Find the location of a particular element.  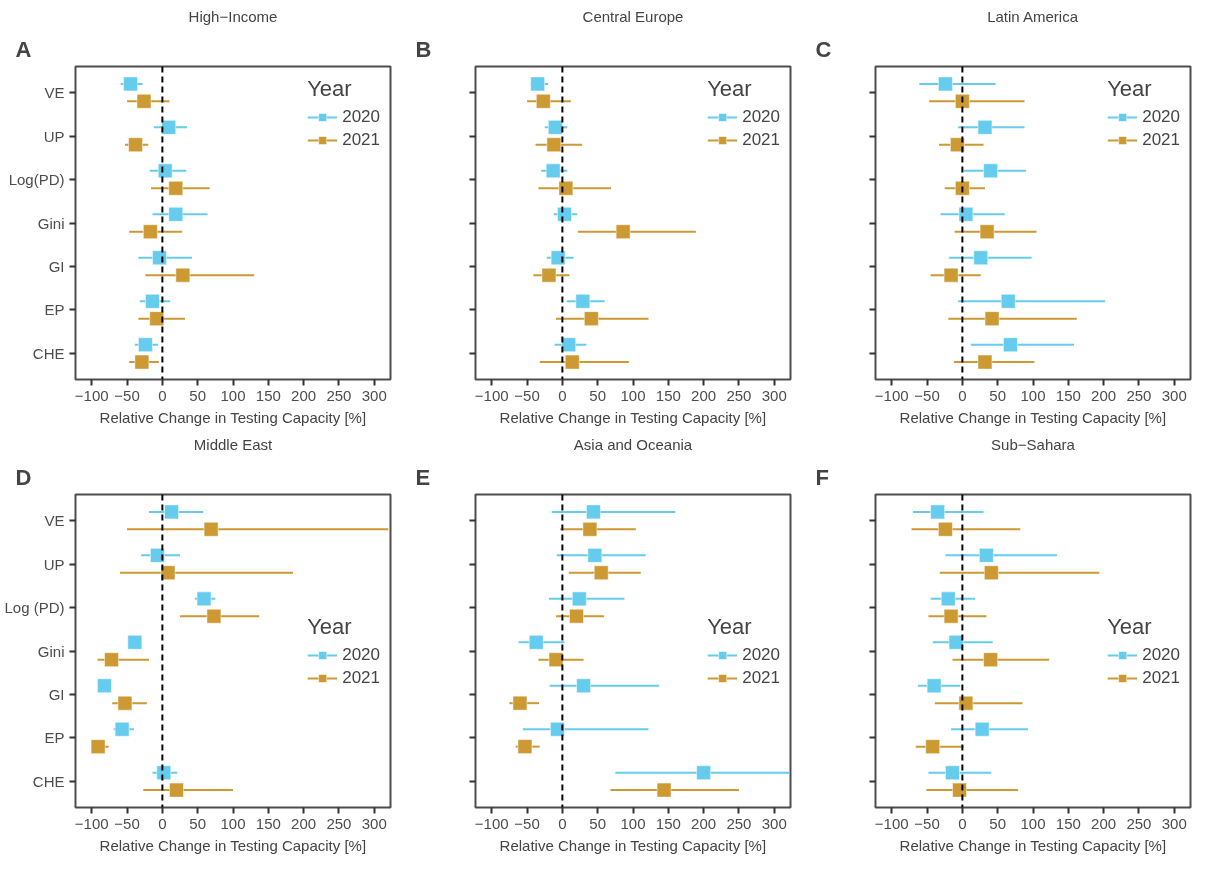

chart-title: Latin America is located at coordinates (1033, 16).